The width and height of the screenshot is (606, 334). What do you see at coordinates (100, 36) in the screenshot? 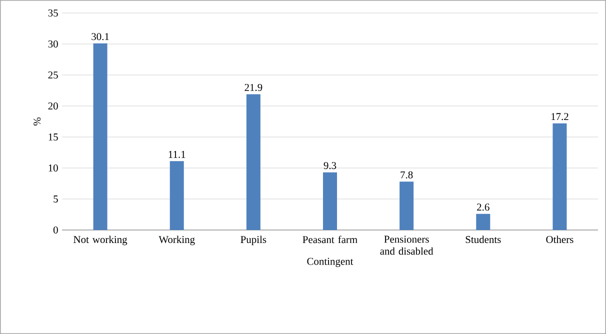
I see `data-label: 30.1` at bounding box center [100, 36].